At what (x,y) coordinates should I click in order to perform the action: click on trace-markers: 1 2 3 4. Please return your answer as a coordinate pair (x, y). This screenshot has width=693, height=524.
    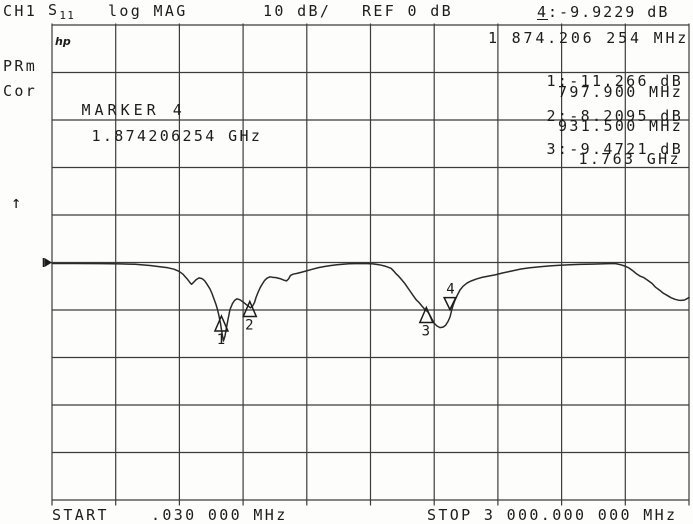
    Looking at the image, I should click on (335, 315).